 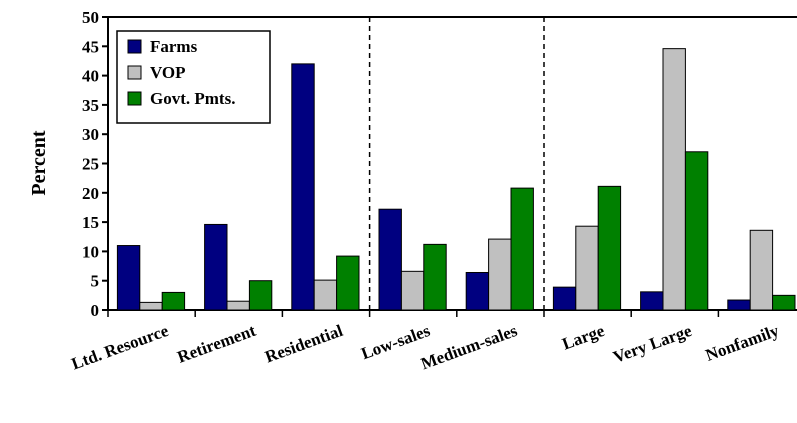 I want to click on legend: Farms VOP Govt. Pmts., so click(x=193, y=77).